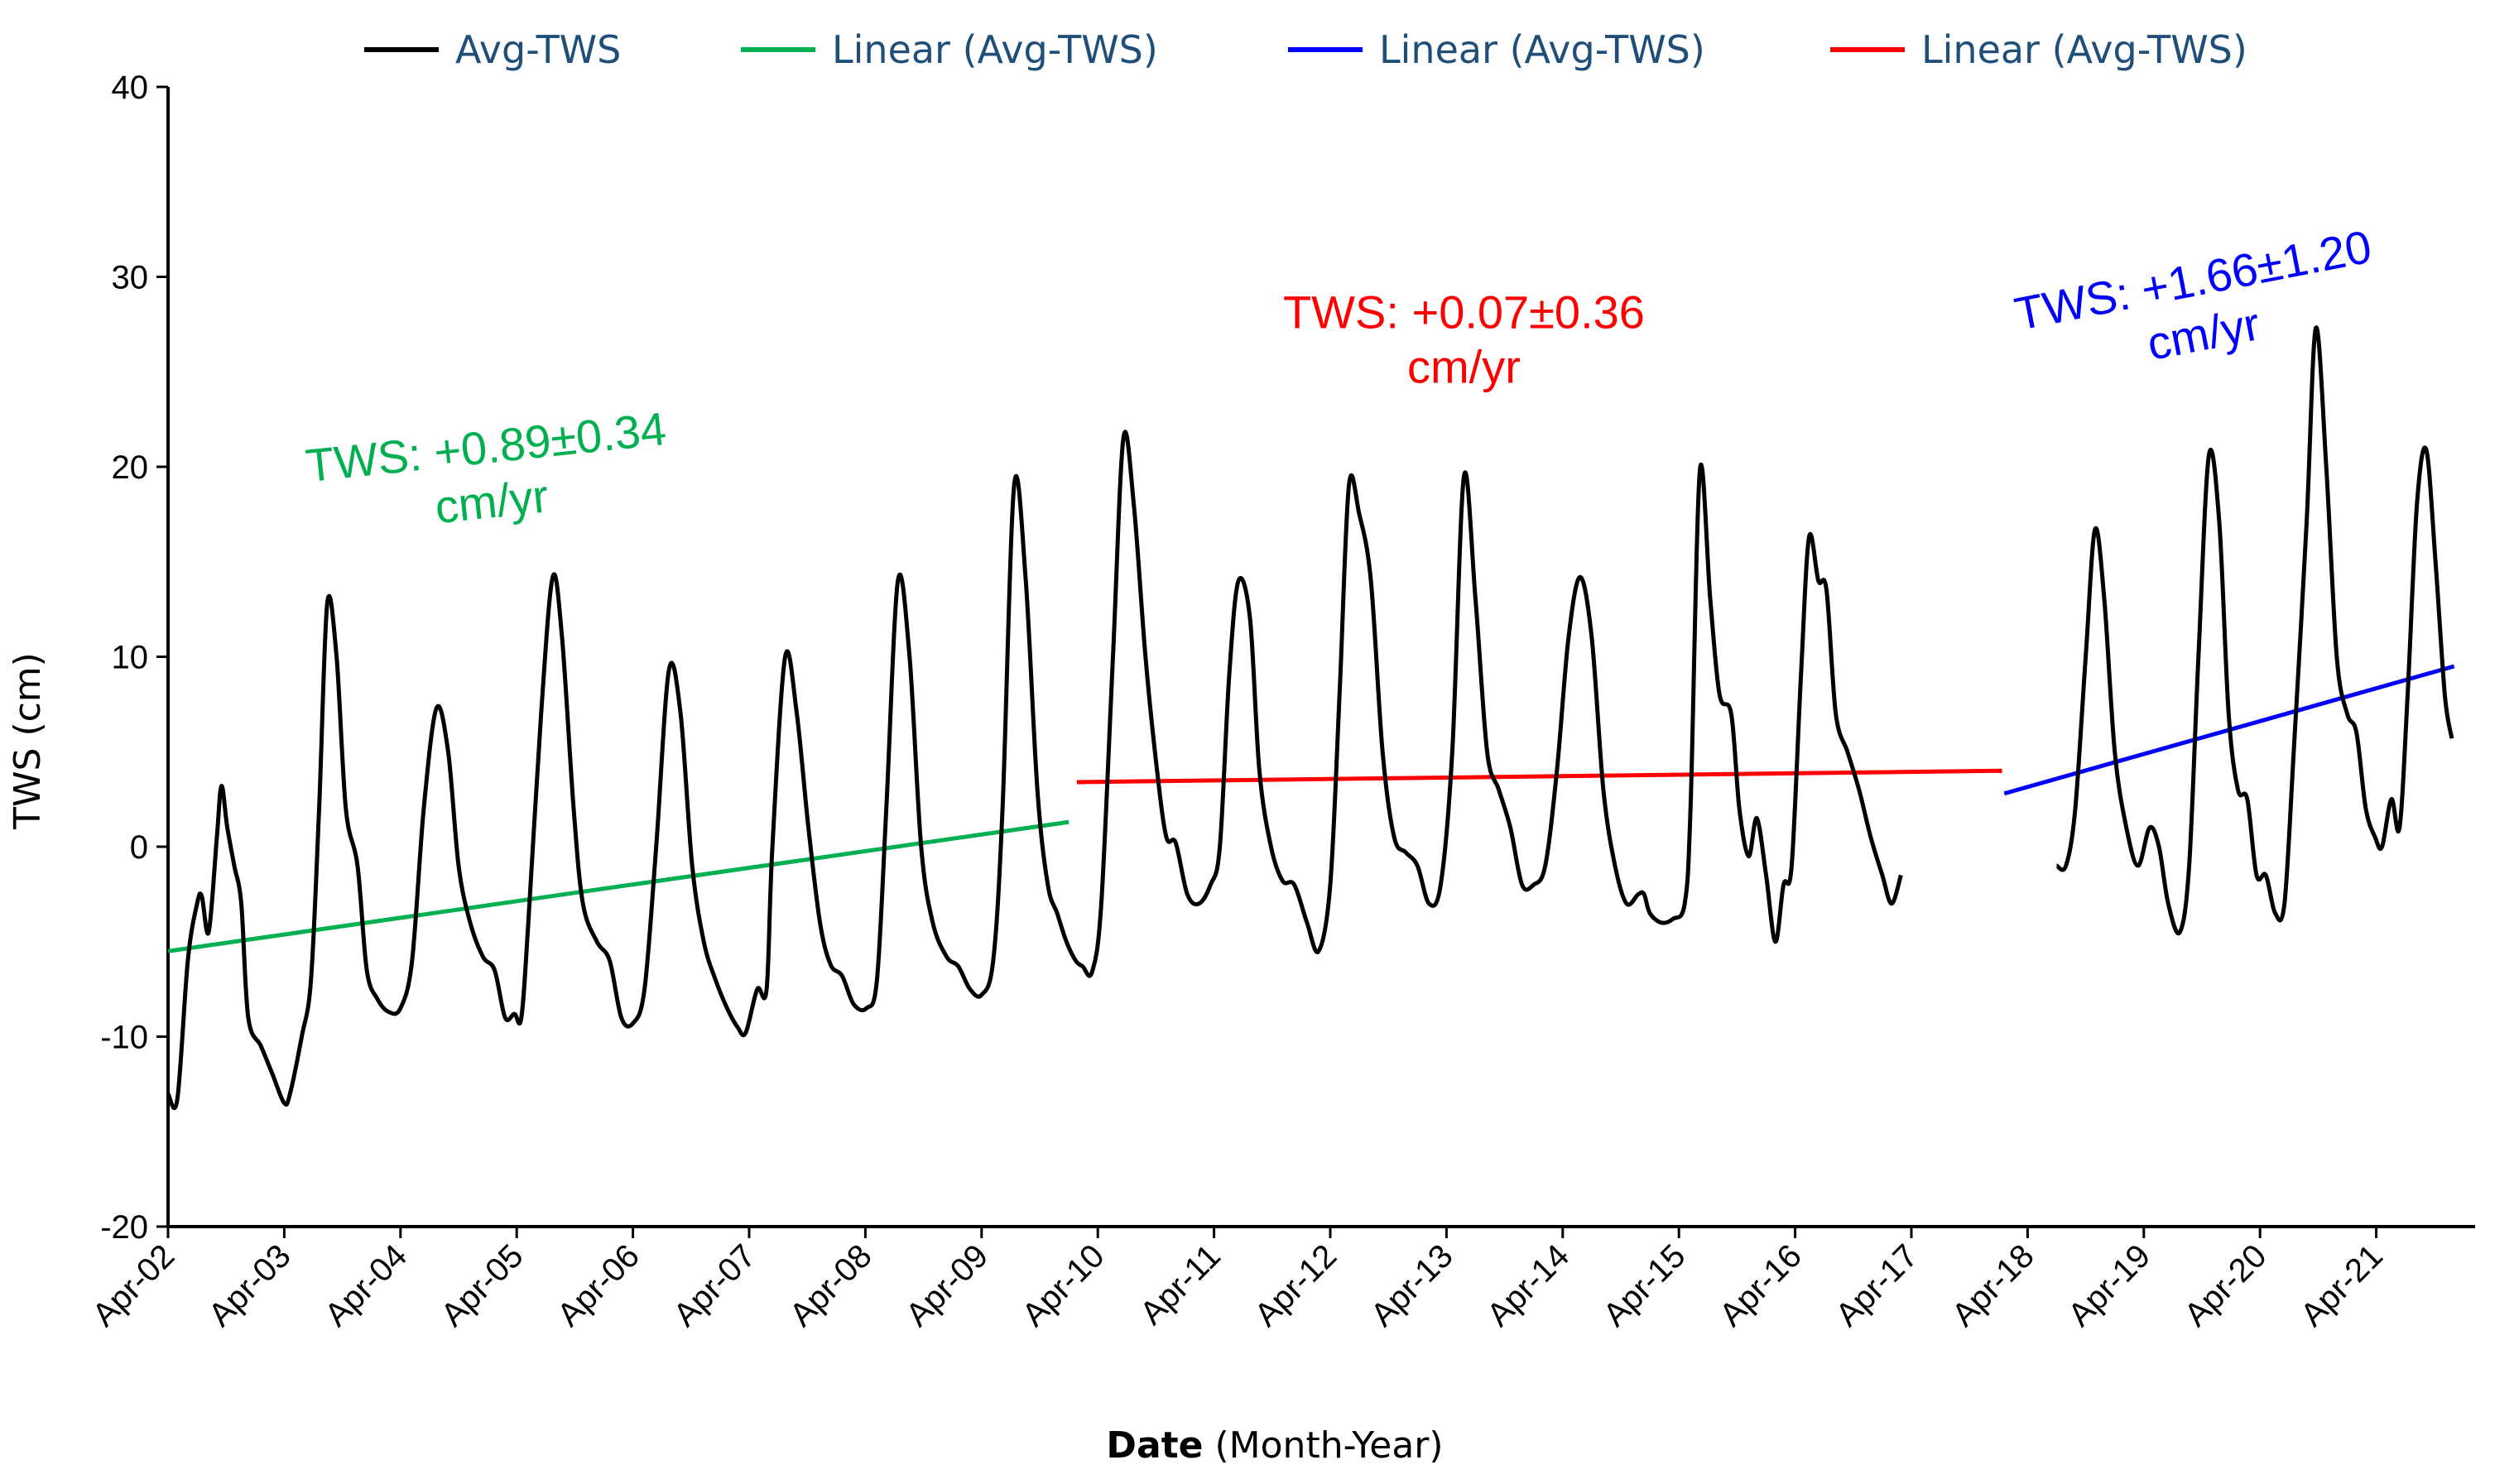 This screenshot has width=2514, height=1484. I want to click on x-tick-label: Apr-03, so click(250, 1285).